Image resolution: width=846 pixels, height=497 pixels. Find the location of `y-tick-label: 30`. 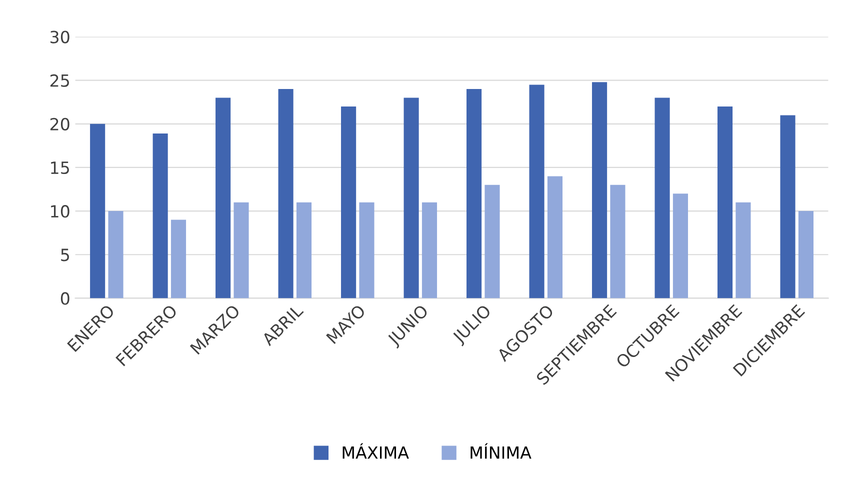

y-tick-label: 30 is located at coordinates (60, 37).